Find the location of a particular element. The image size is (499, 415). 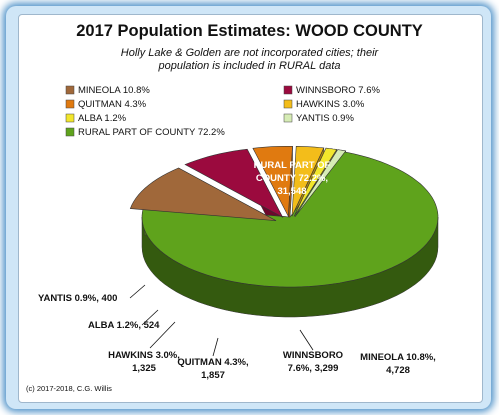

data-label-winnsboro-line-1: WINNSBORO is located at coordinates (313, 355).